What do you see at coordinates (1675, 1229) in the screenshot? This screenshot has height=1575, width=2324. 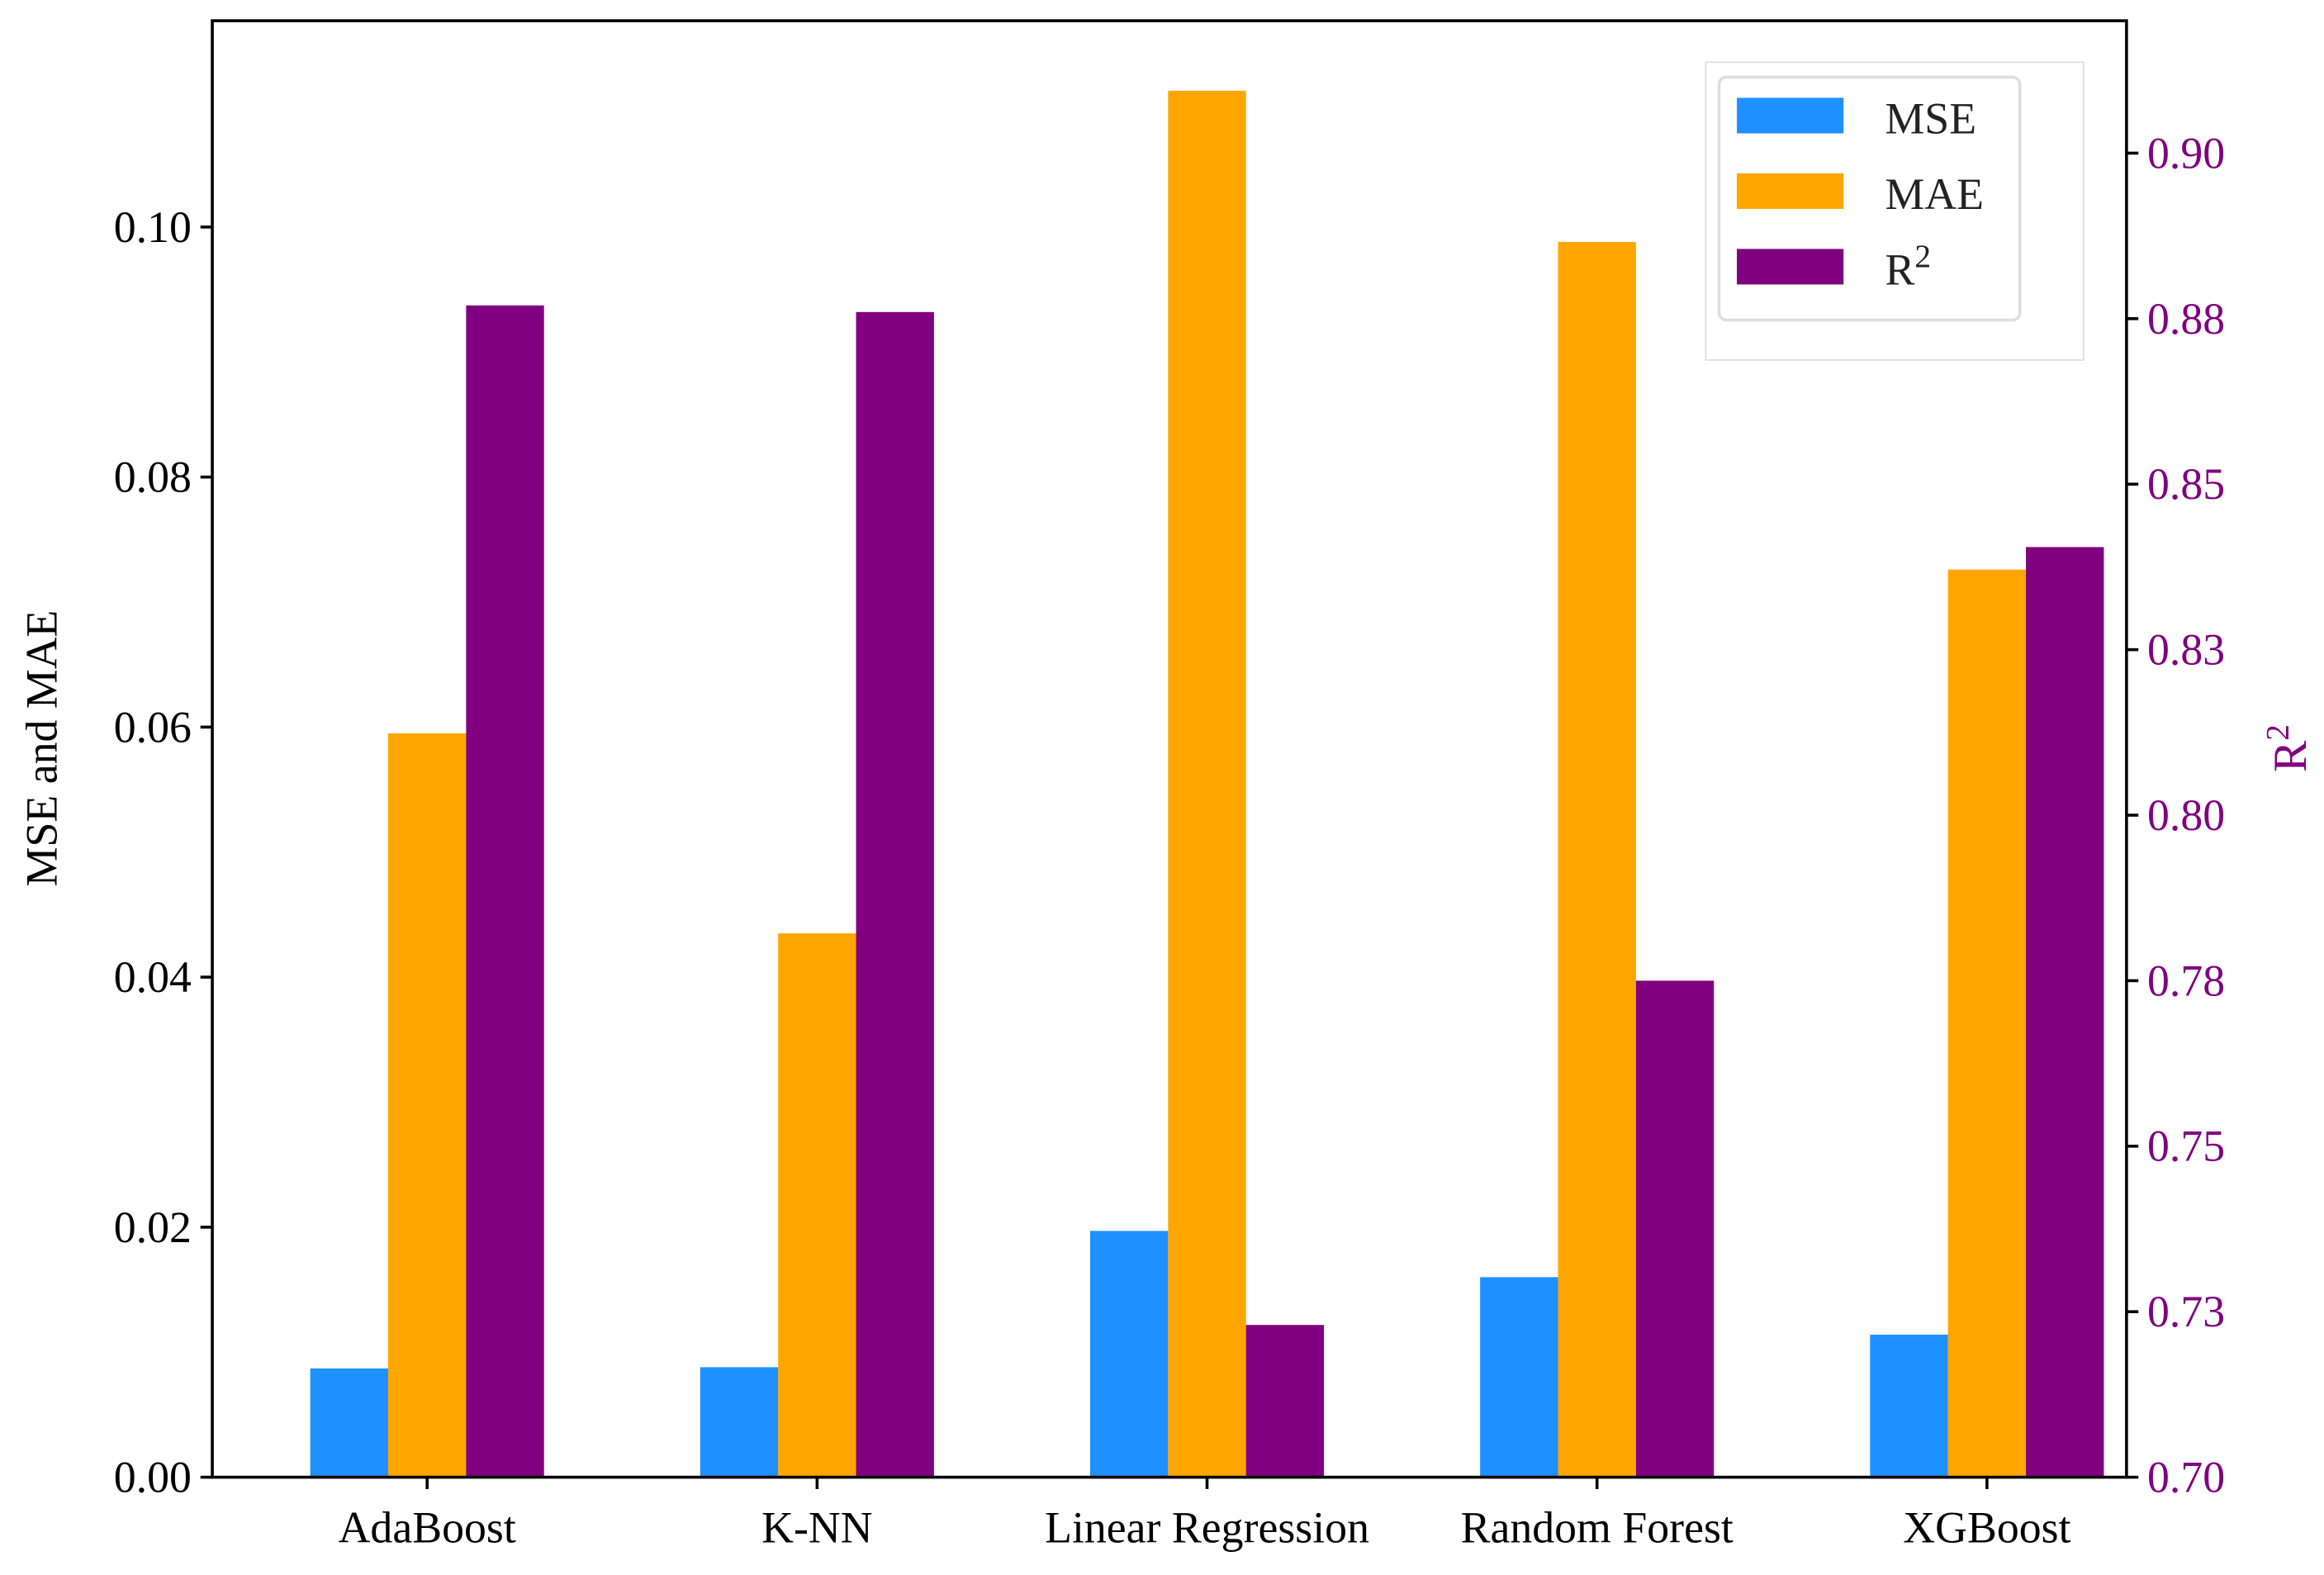 I see `bar-r-random-forest` at bounding box center [1675, 1229].